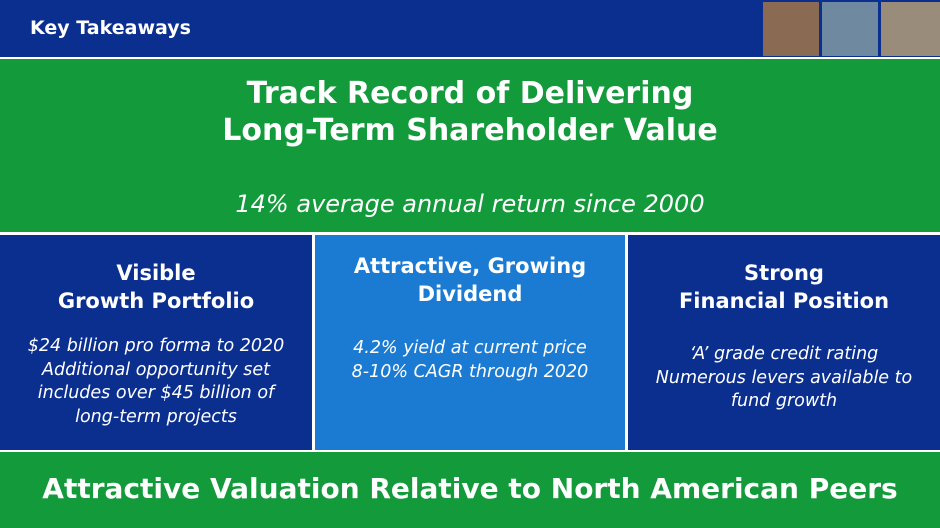 The image size is (940, 528). I want to click on column-title: Strong, so click(784, 273).